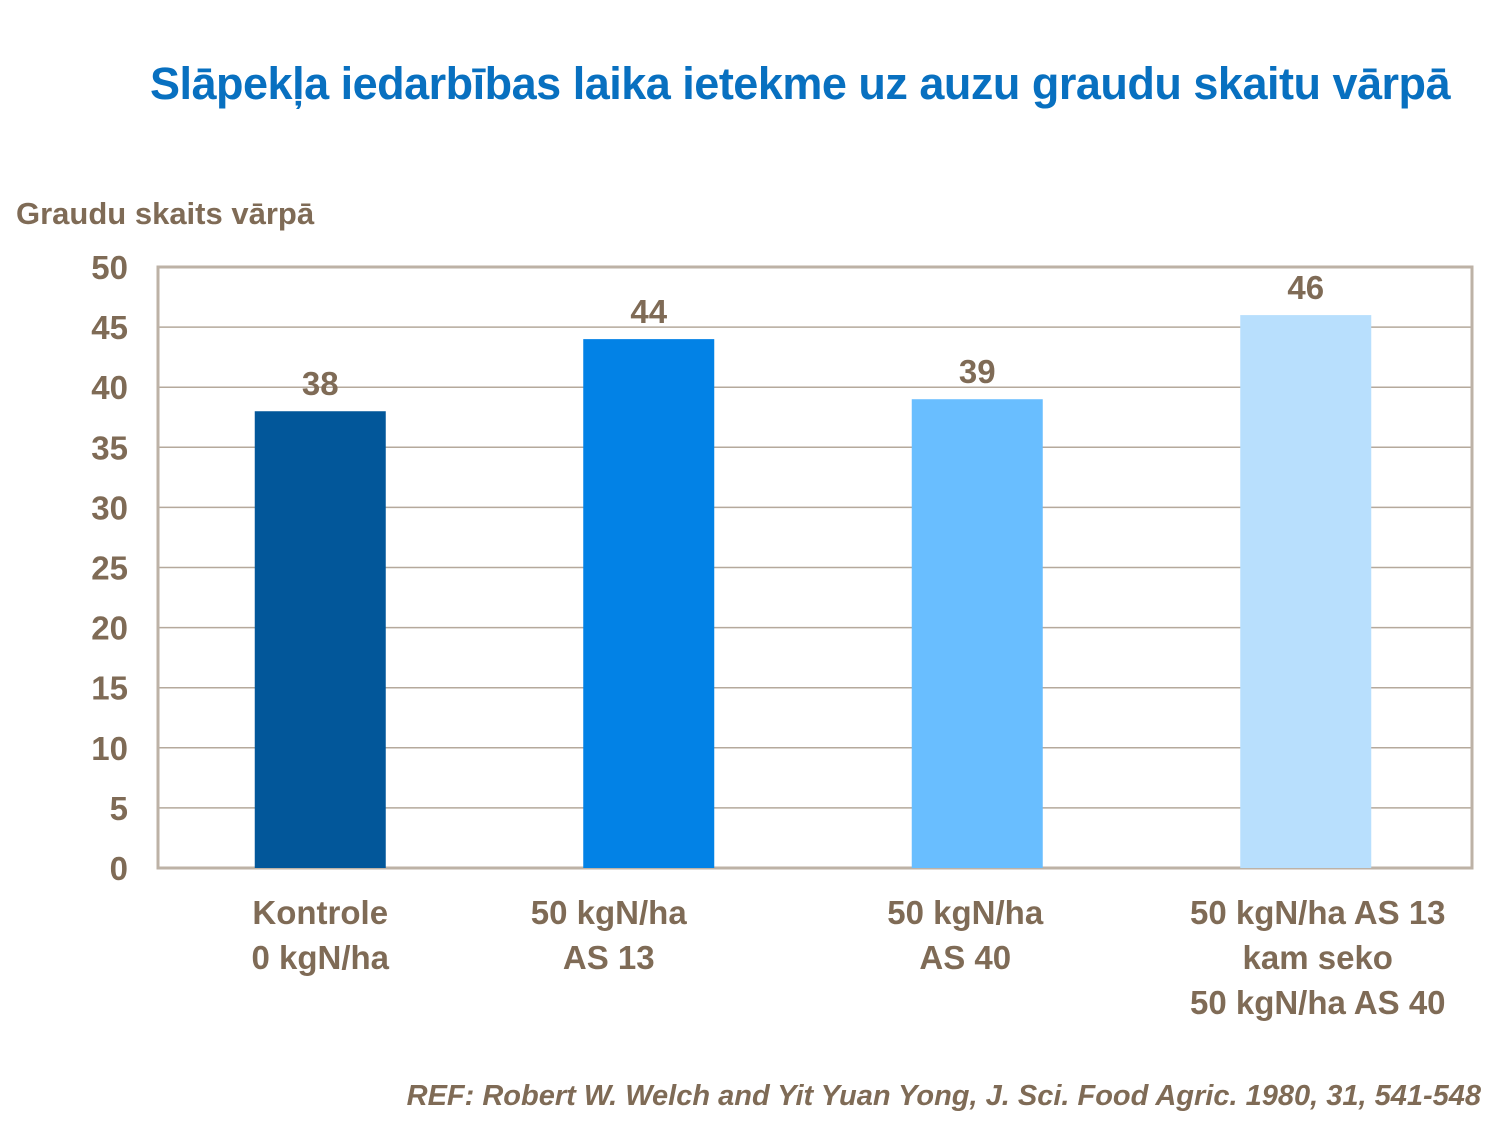 Image resolution: width=1501 pixels, height=1125 pixels. Describe the element at coordinates (320, 957) in the screenshot. I see `x-tick-label: 0 kgN/ha` at that location.